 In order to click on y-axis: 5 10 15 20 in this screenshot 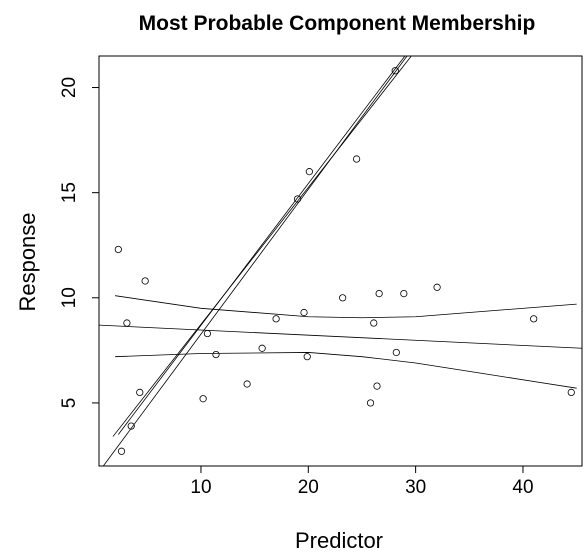, I will do `click(79, 243)`.